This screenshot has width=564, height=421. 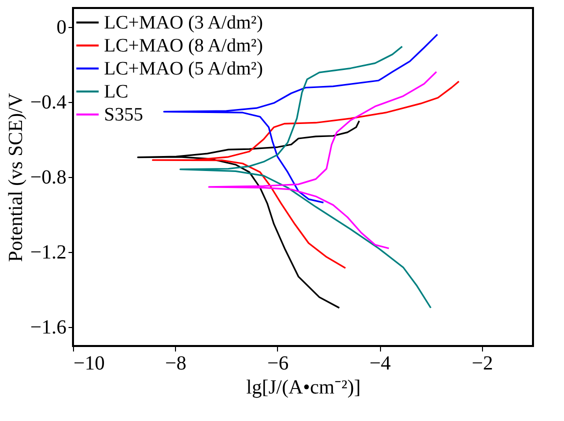 I want to click on y-tick-label: −1.2, so click(x=48, y=253).